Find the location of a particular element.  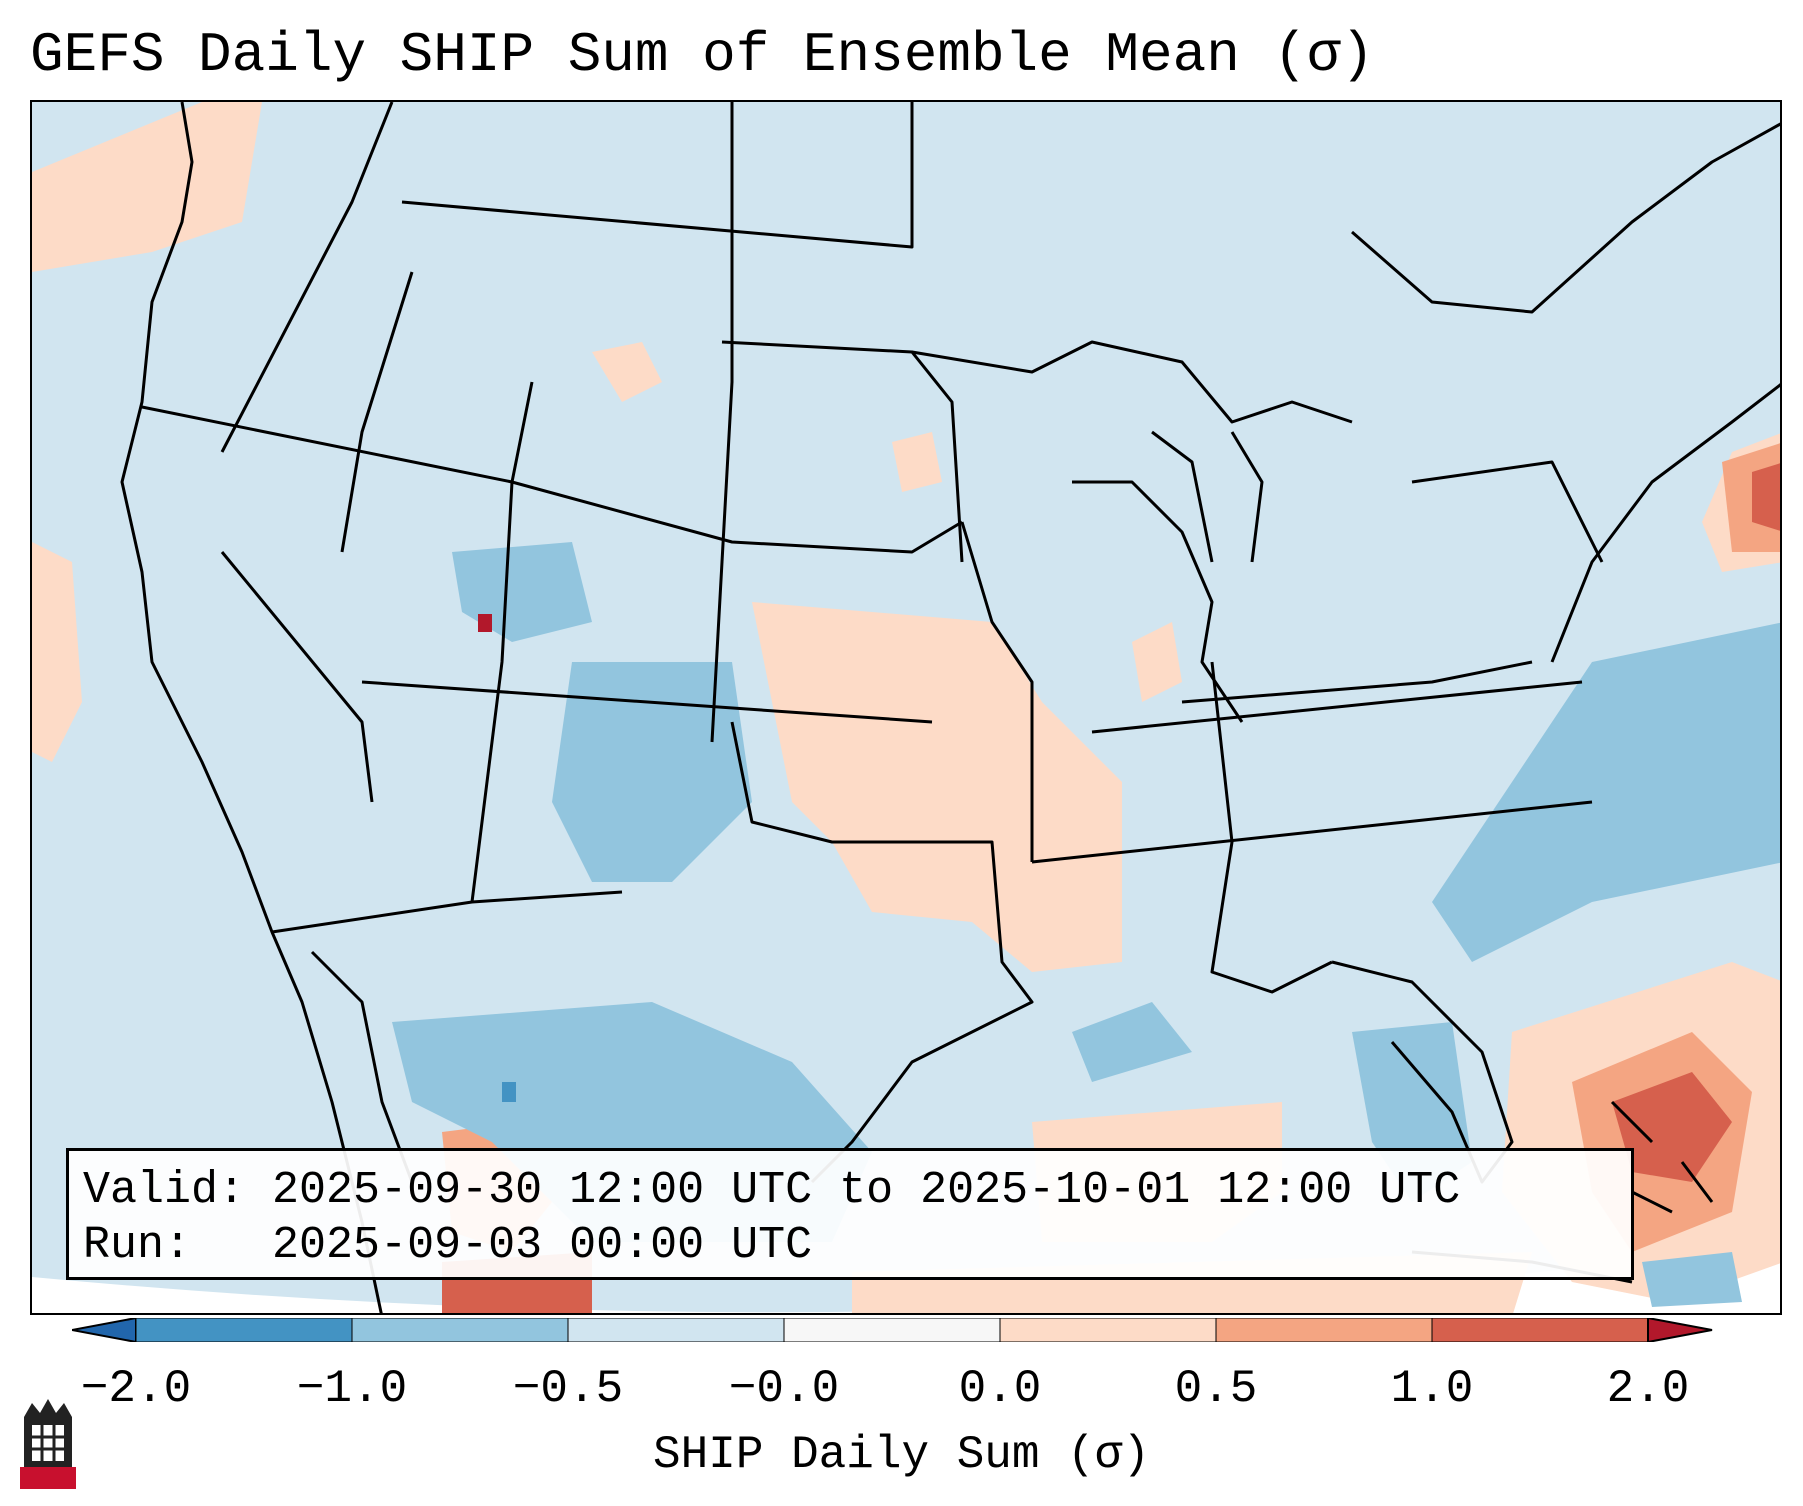

chart-title: GEFS Daily SHIP Sum of Ensemble Mean (σ) is located at coordinates (702, 55).